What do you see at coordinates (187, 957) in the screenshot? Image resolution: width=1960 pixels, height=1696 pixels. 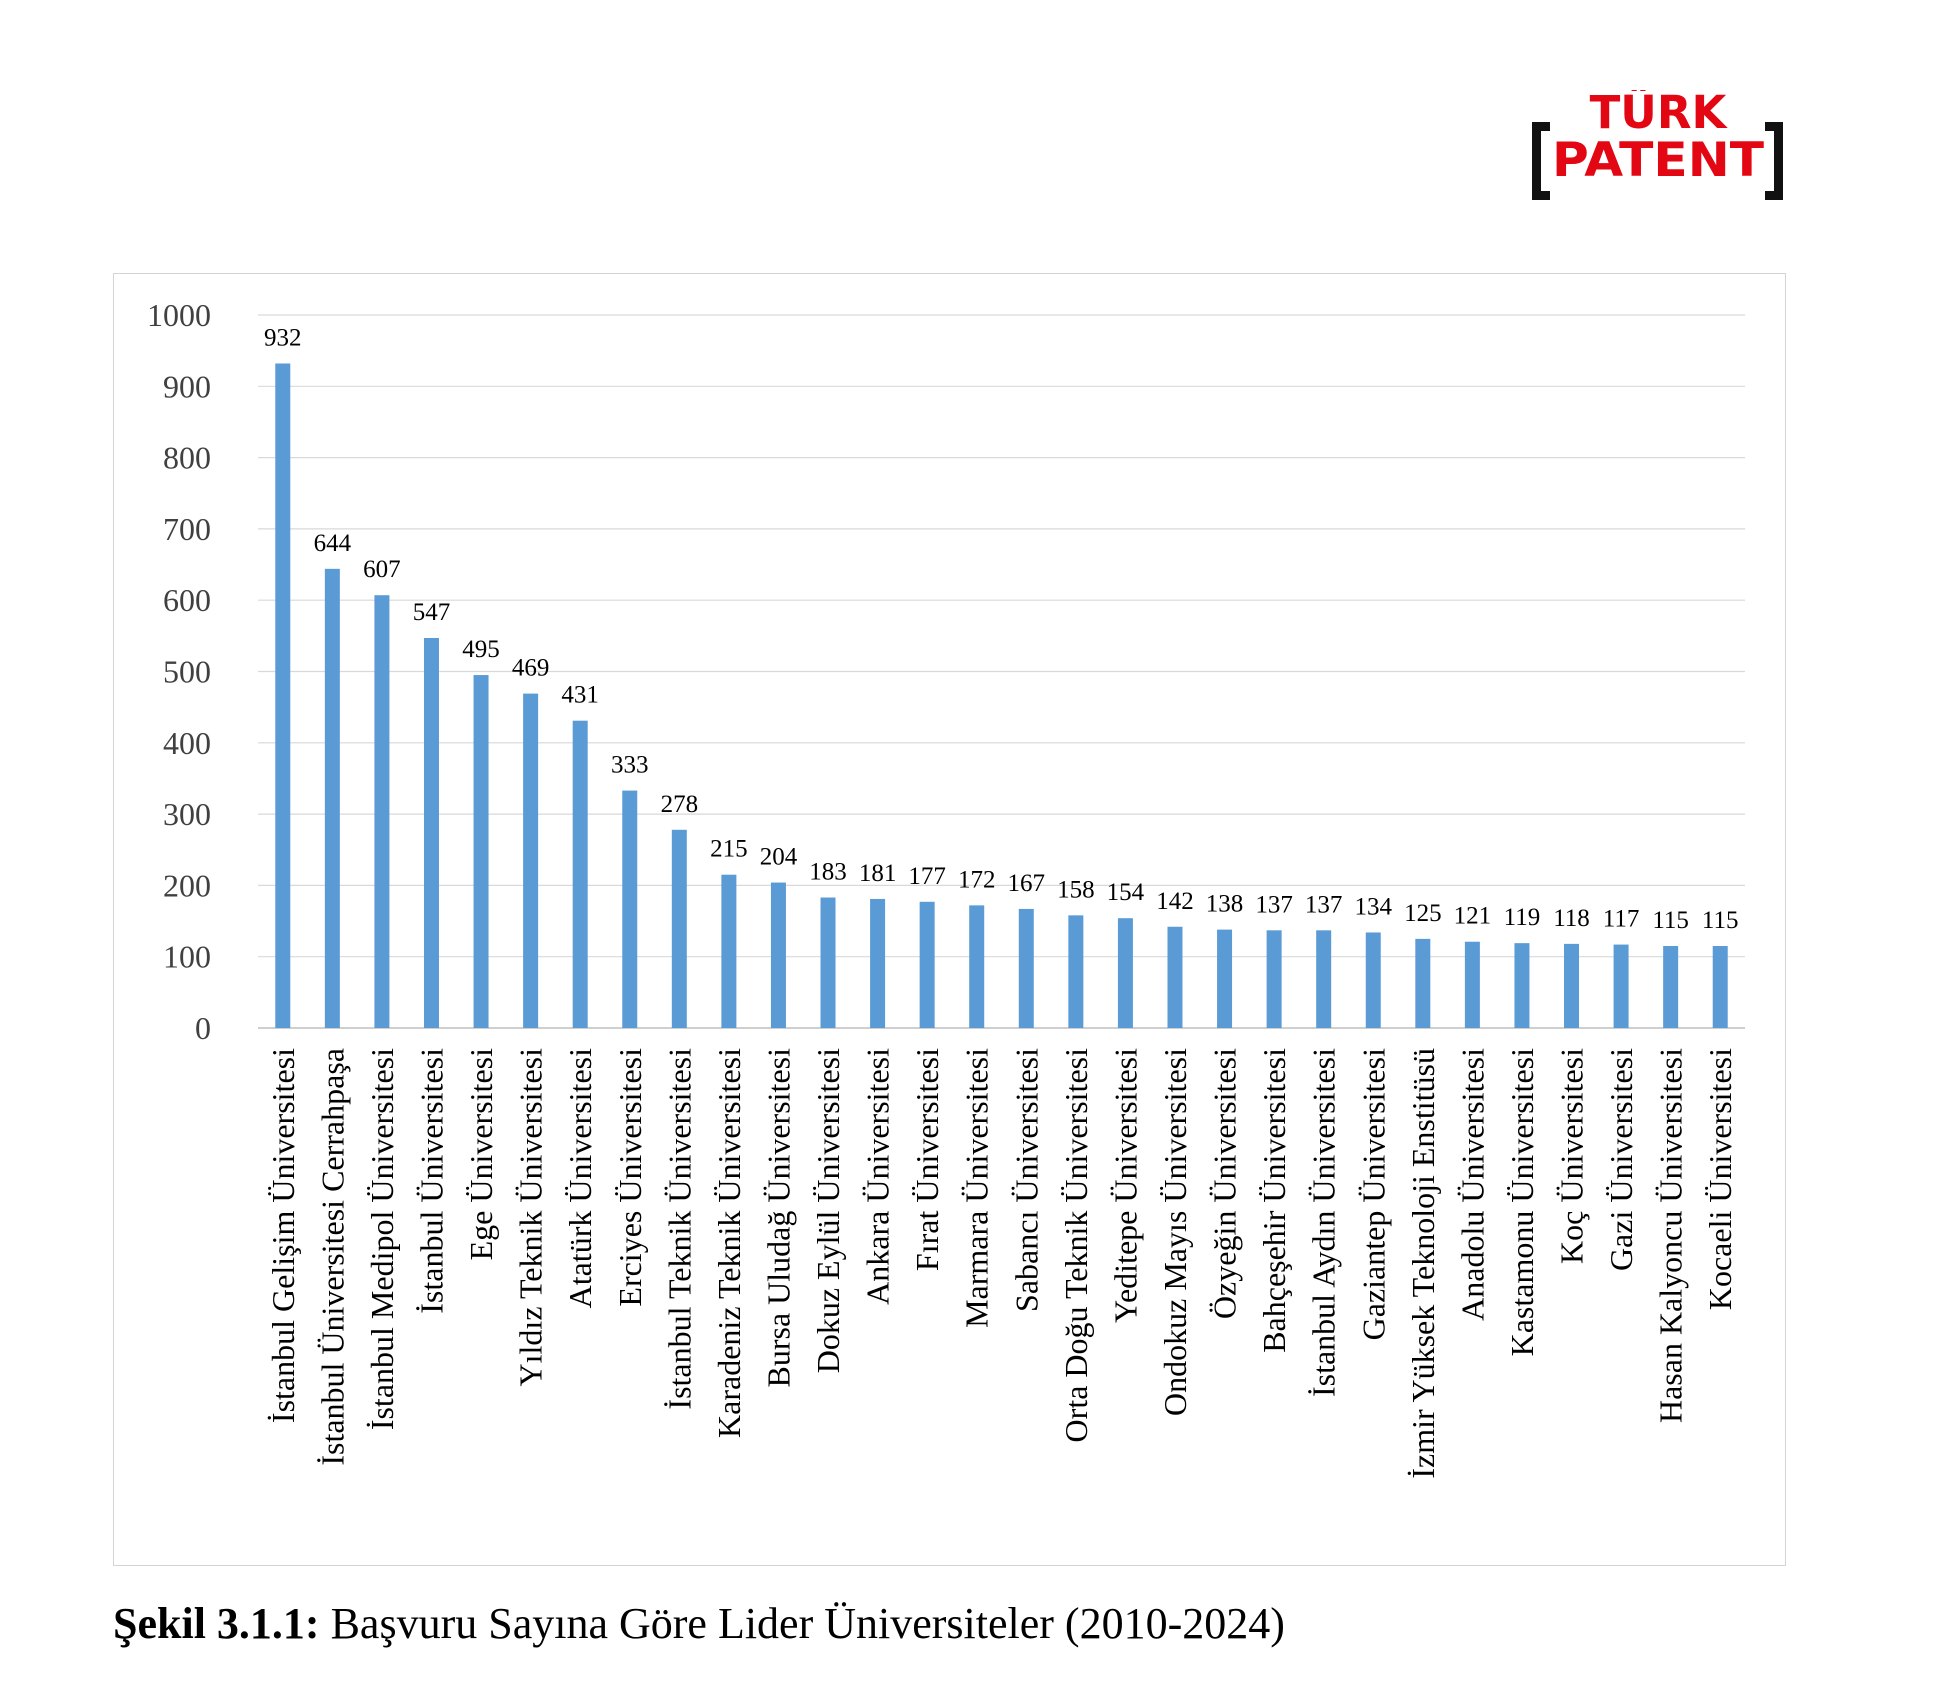 I see `y-tick-label: 100` at bounding box center [187, 957].